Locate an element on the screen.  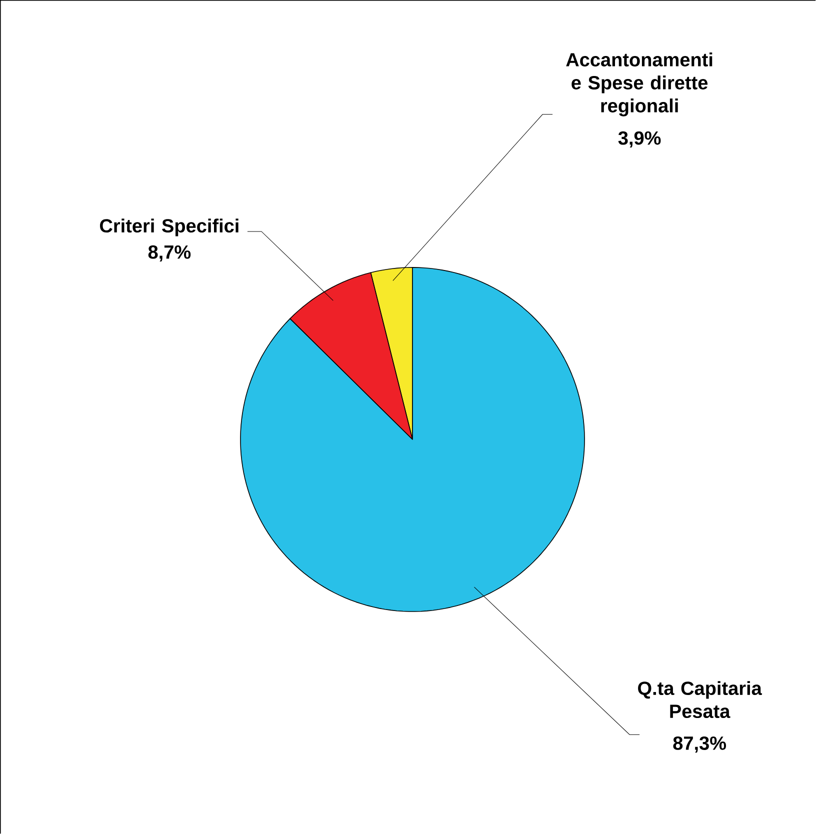
data-label: 87,3% is located at coordinates (699, 744).